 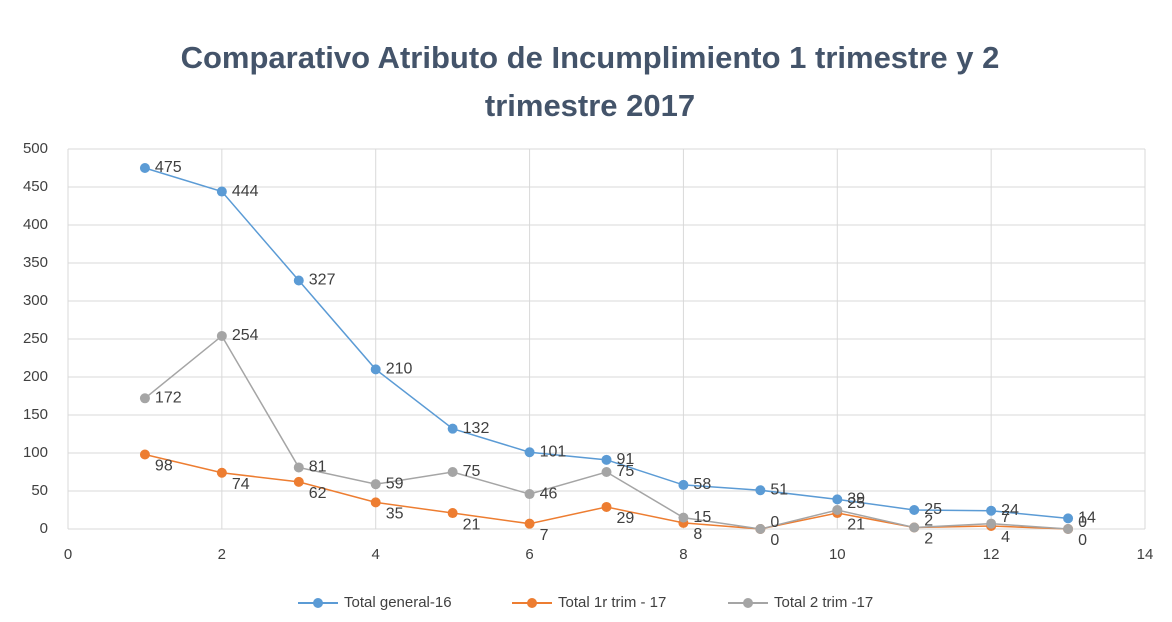 I want to click on data-label: 51, so click(x=779, y=489).